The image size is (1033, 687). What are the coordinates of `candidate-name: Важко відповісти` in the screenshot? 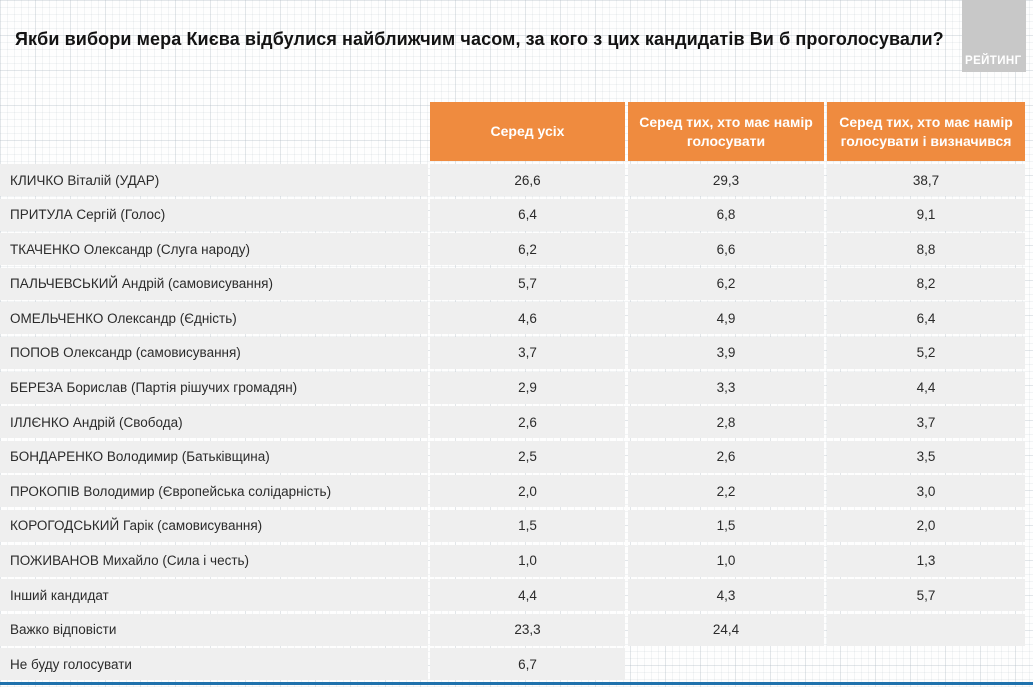 It's located at (214, 629).